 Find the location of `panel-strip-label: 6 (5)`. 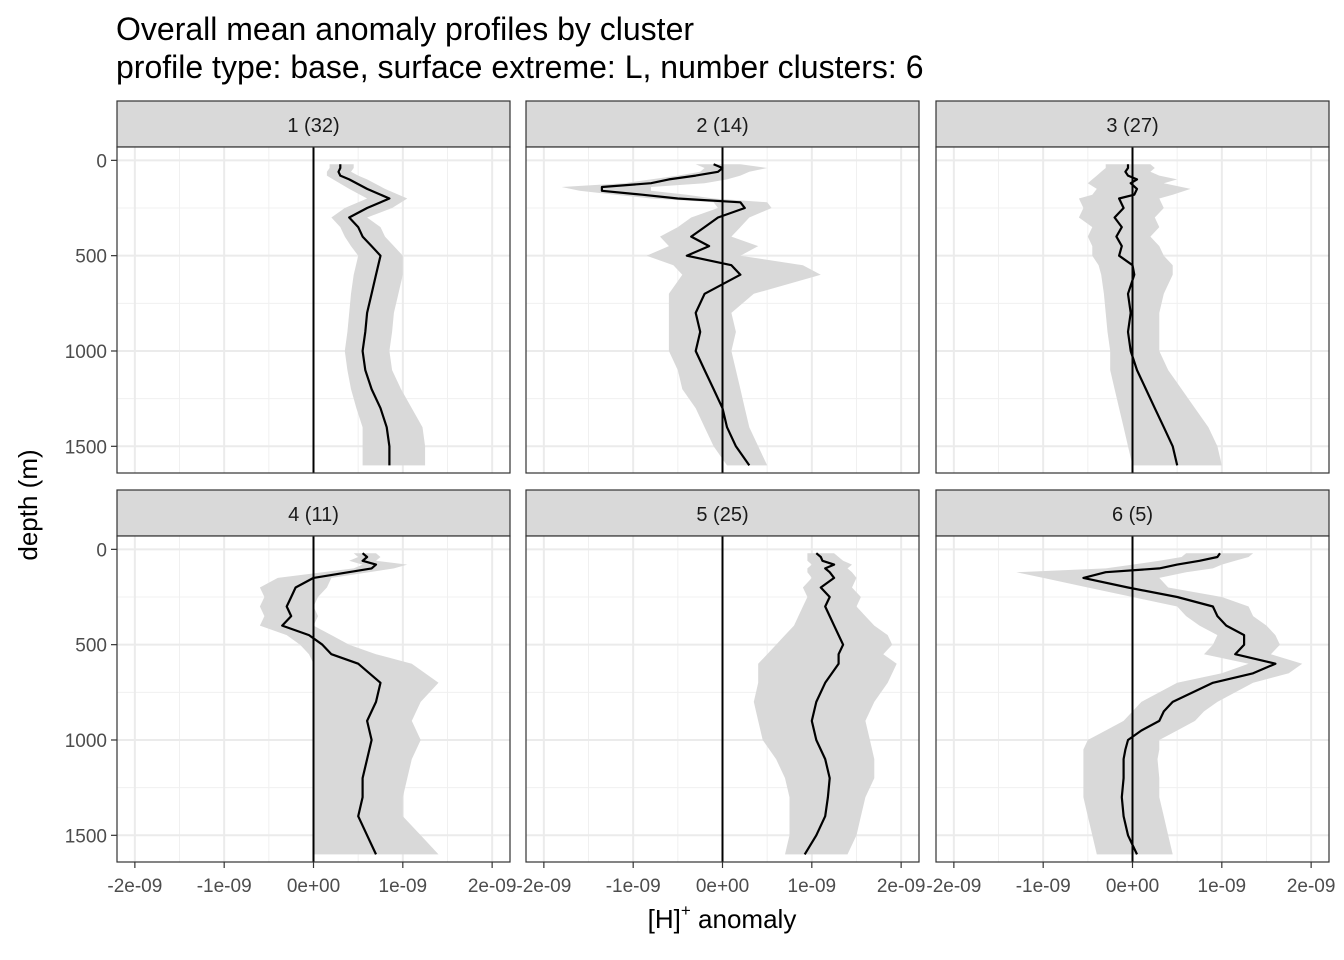

panel-strip-label: 6 (5) is located at coordinates (1132, 515).